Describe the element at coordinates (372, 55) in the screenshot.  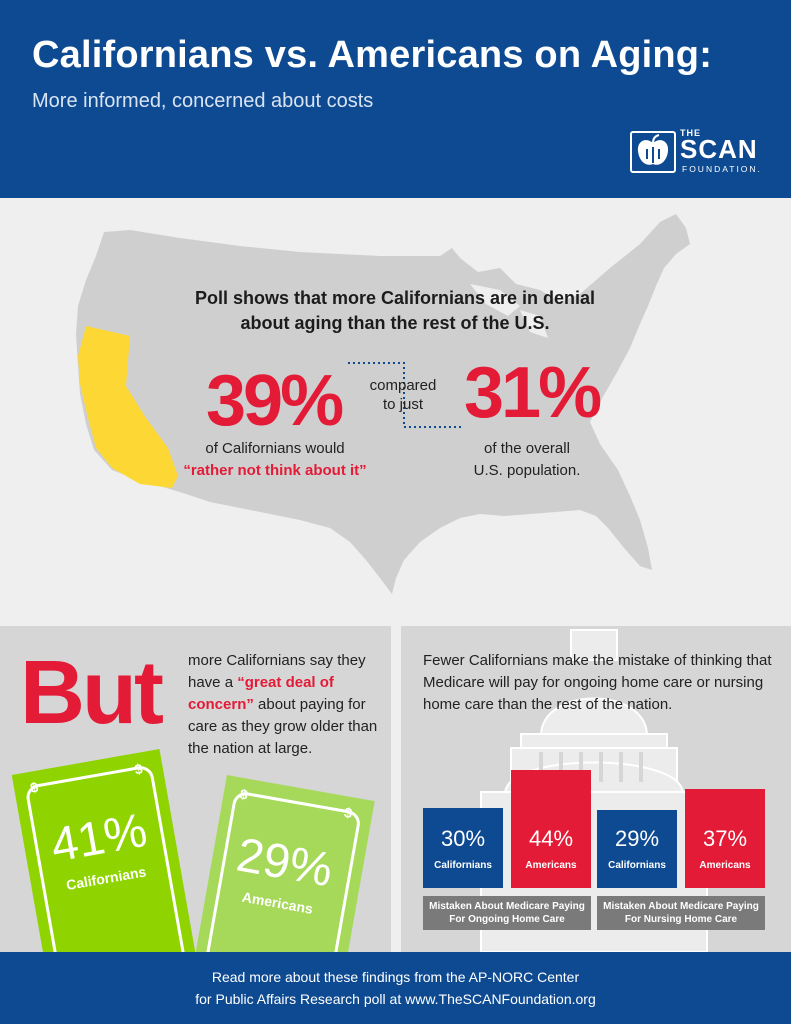
I see `page-title: Californians vs. Americans on Aging:` at that location.